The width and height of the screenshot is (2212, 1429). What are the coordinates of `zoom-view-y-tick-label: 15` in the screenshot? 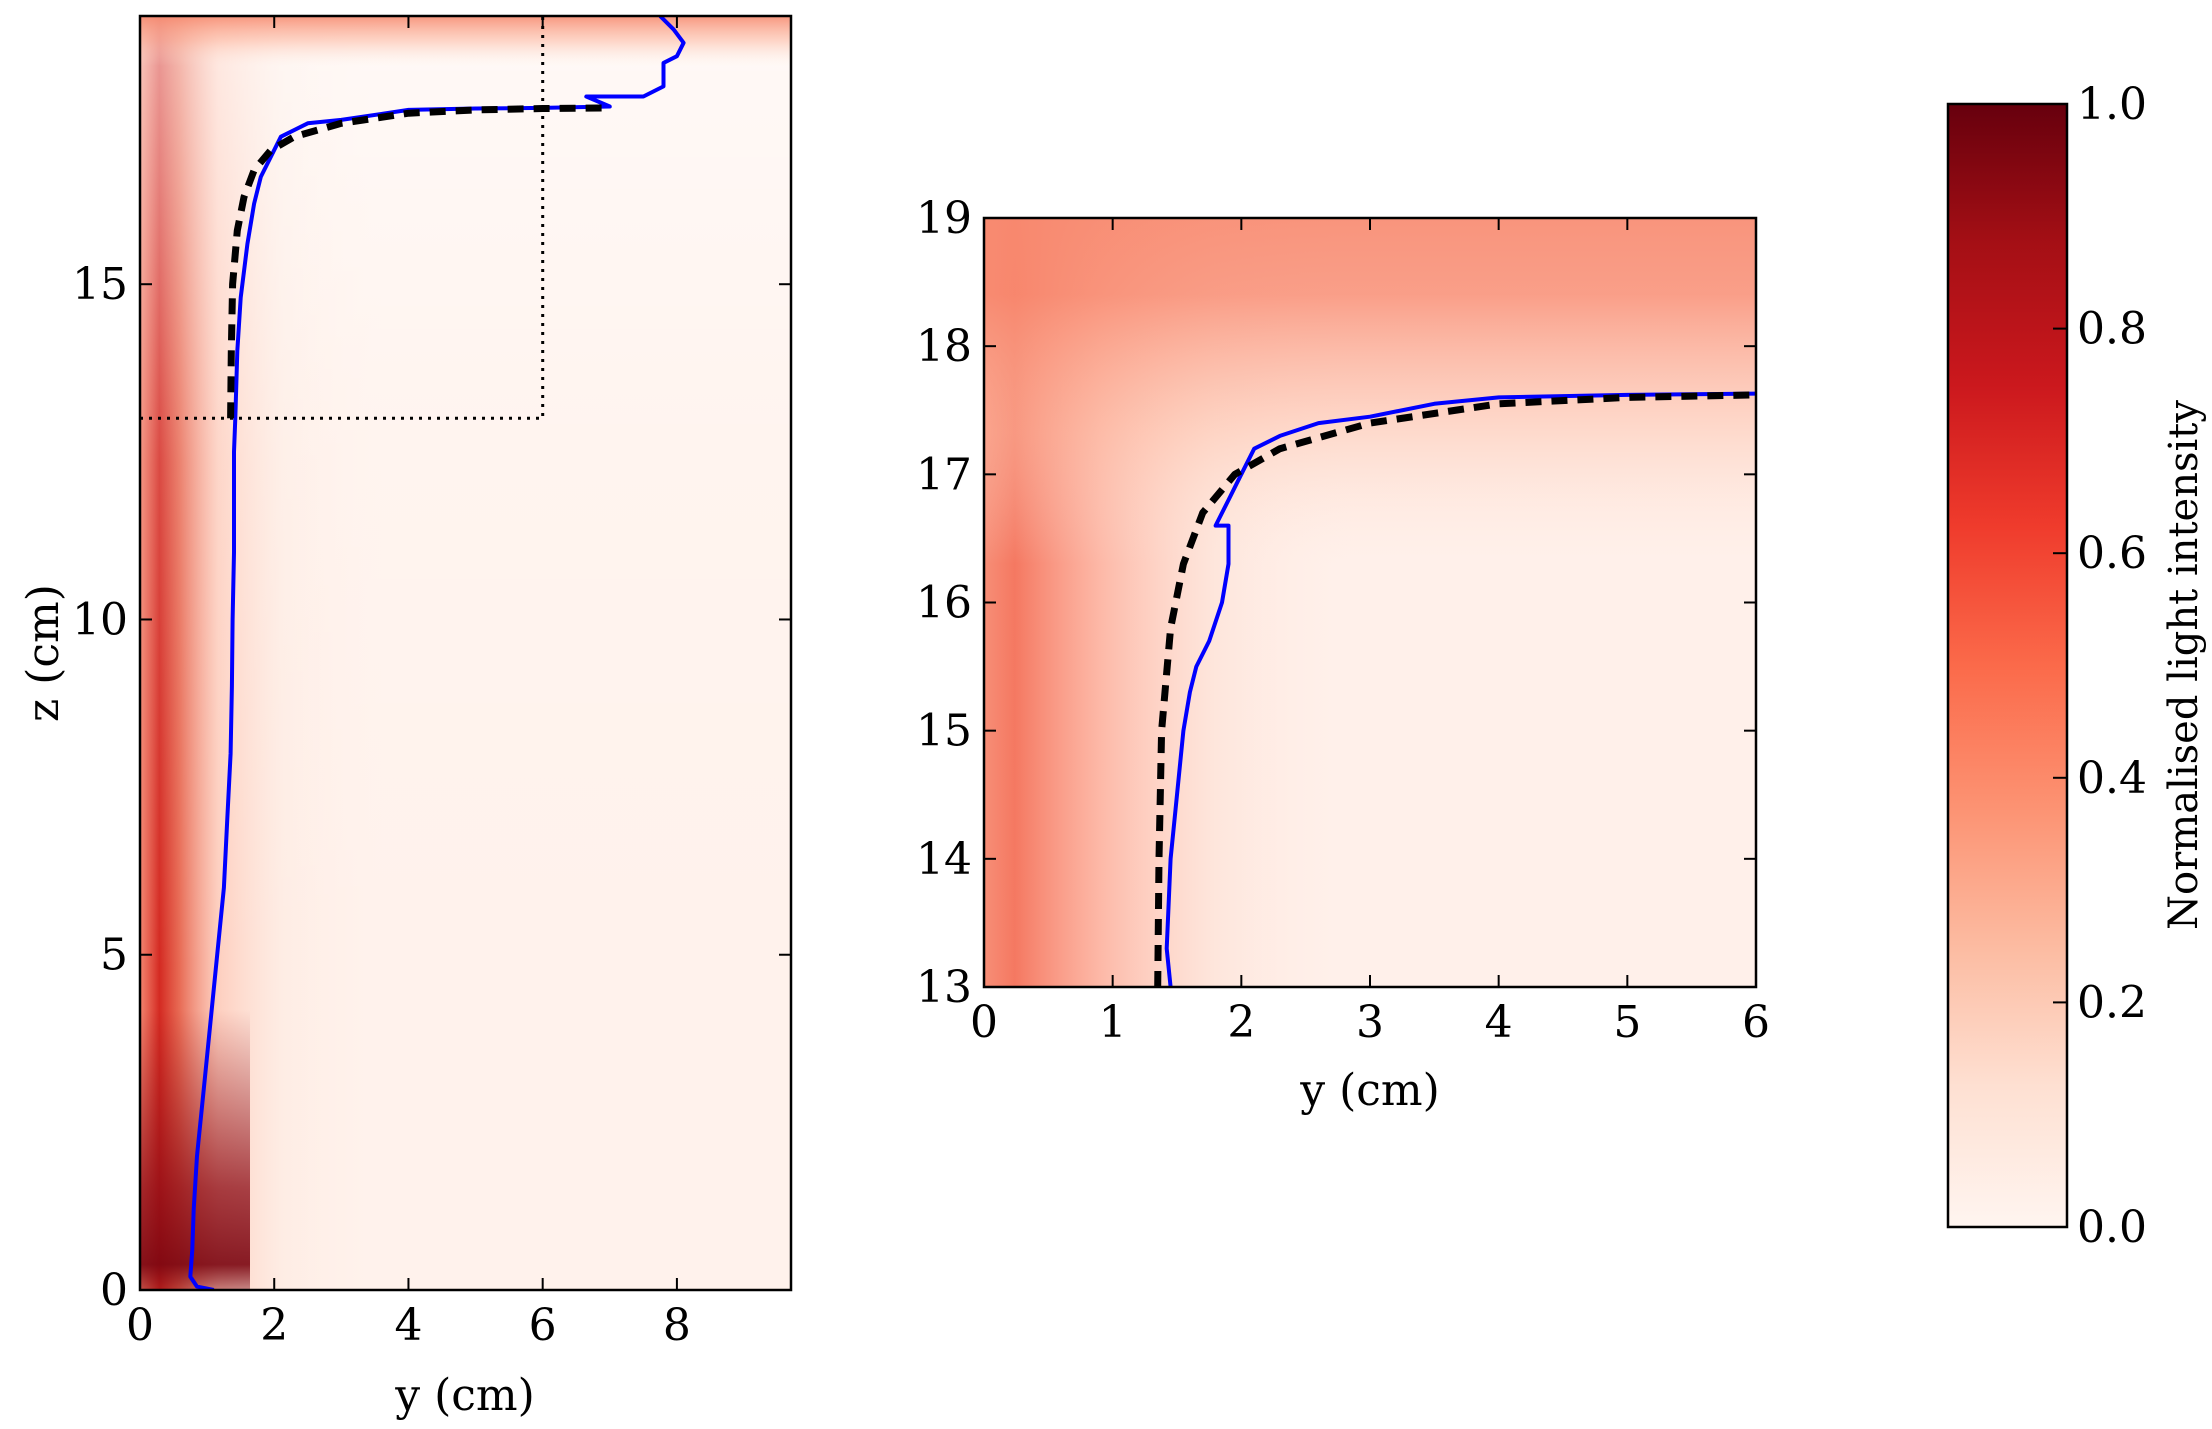 It's located at (944, 731).